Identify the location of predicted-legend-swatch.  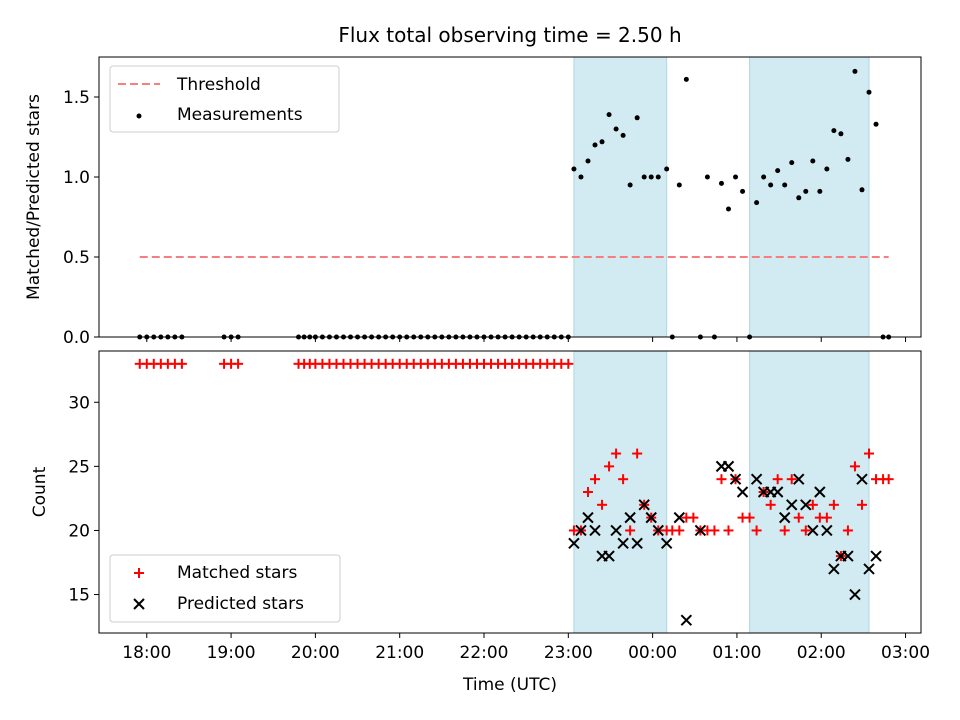
(139, 604).